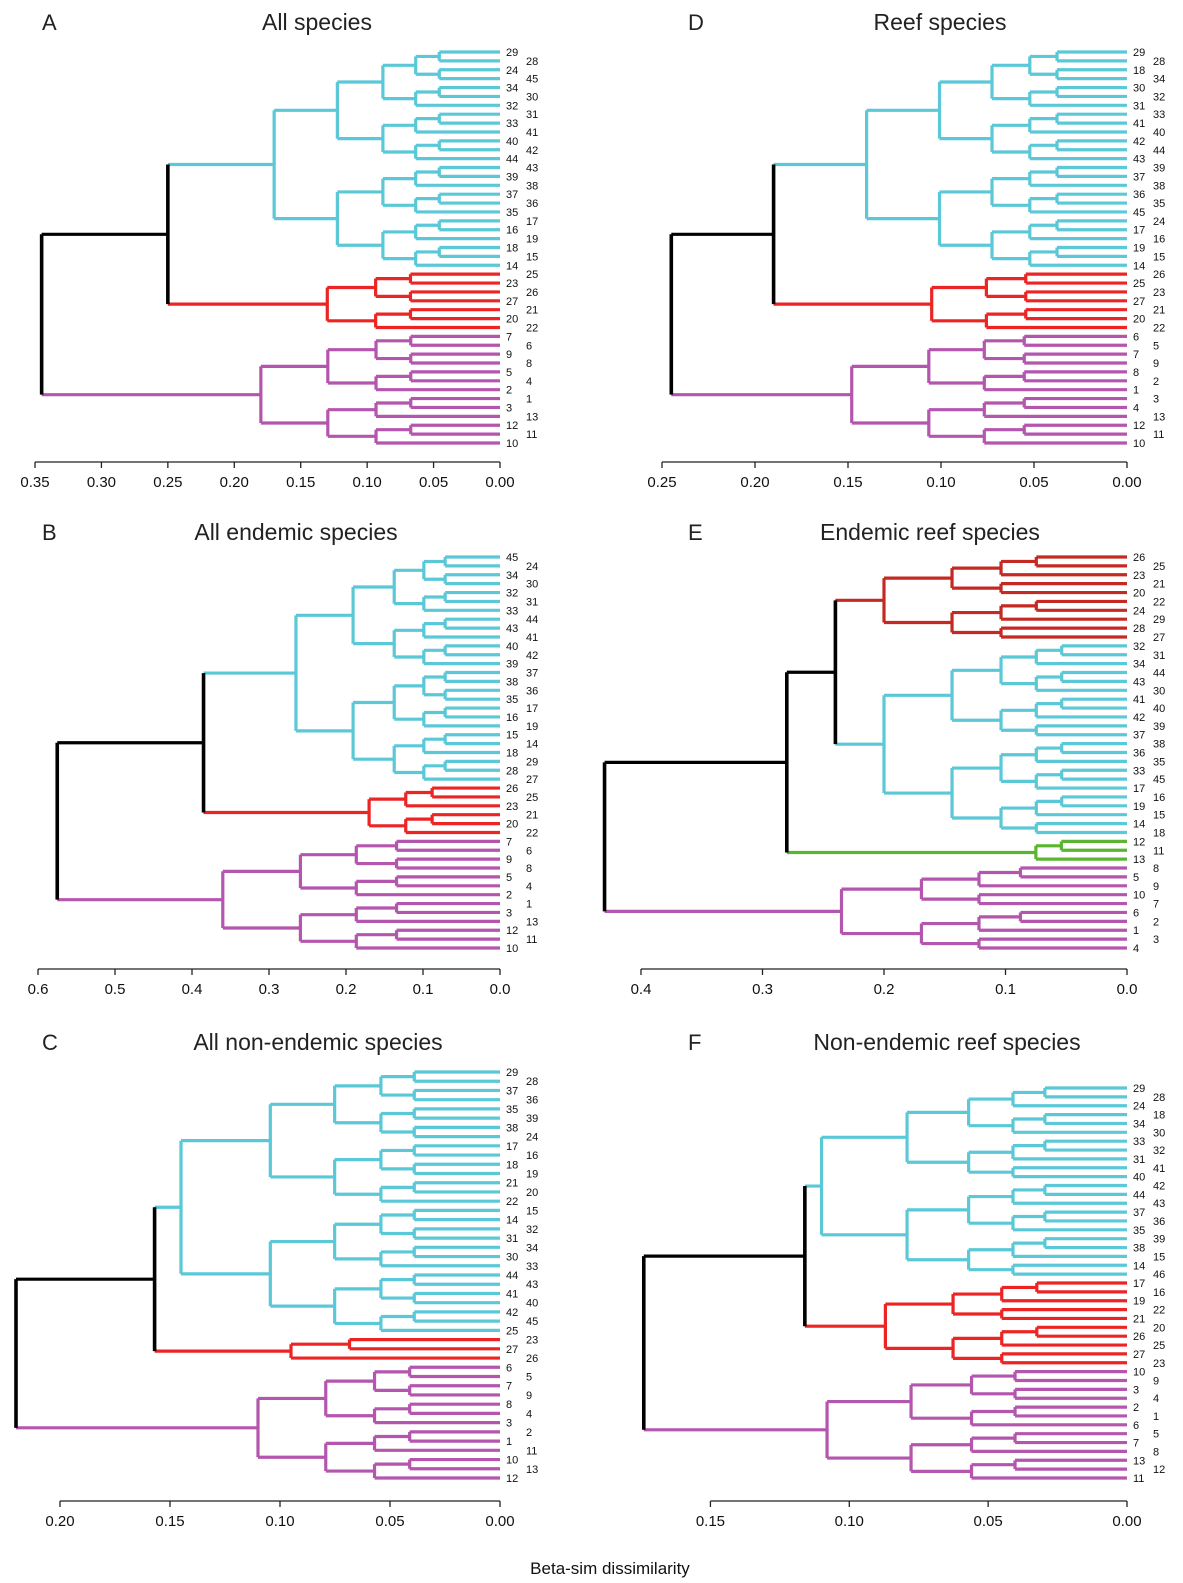 The image size is (1183, 1583). Describe the element at coordinates (1159, 709) in the screenshot. I see `leaf-label: 40` at that location.